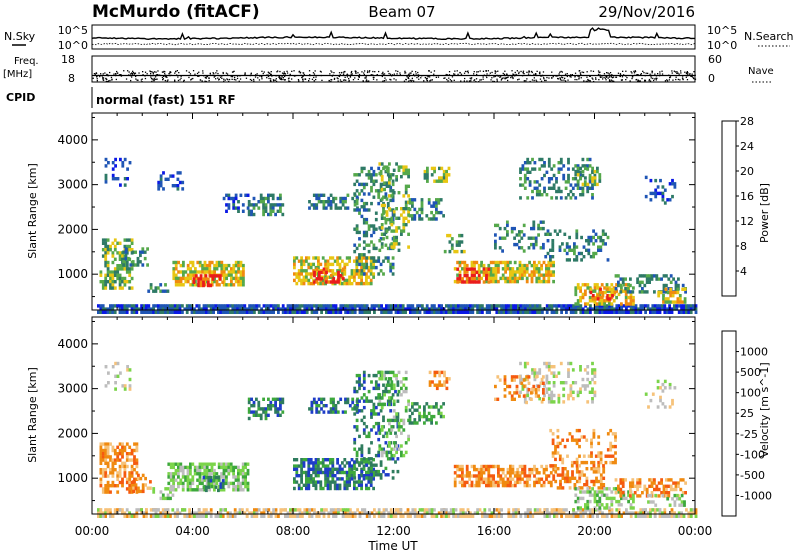  What do you see at coordinates (72, 140) in the screenshot?
I see `y-tick-label: 4000` at bounding box center [72, 140].